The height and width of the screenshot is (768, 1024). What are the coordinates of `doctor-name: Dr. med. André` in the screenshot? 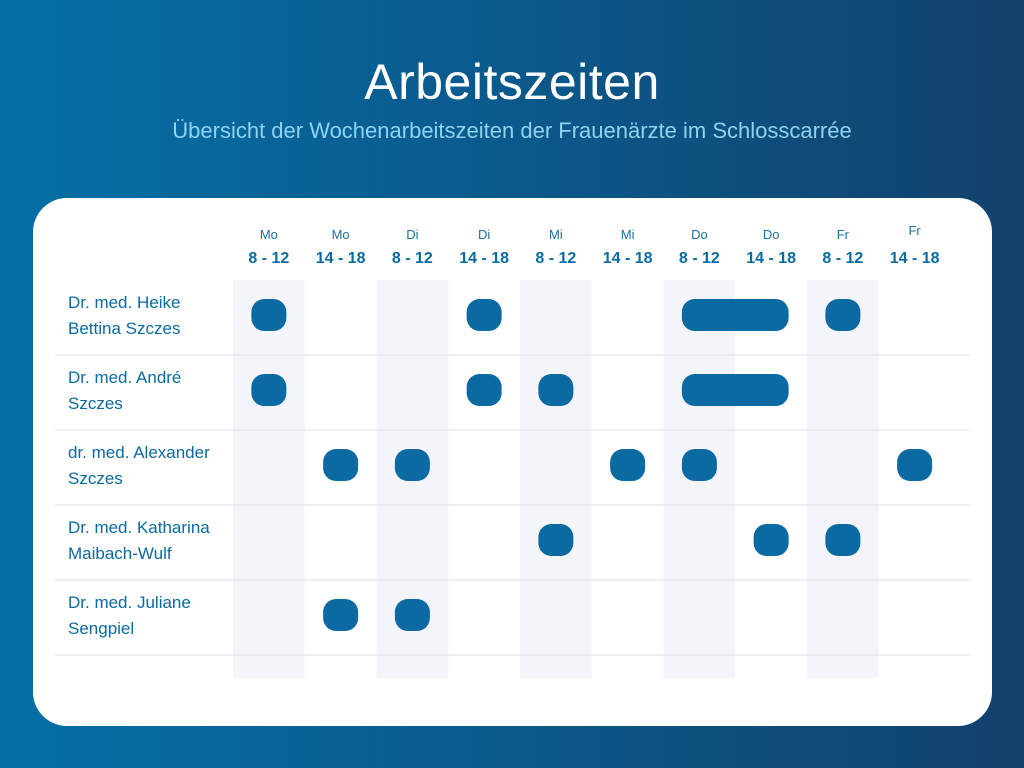 It's located at (124, 377).